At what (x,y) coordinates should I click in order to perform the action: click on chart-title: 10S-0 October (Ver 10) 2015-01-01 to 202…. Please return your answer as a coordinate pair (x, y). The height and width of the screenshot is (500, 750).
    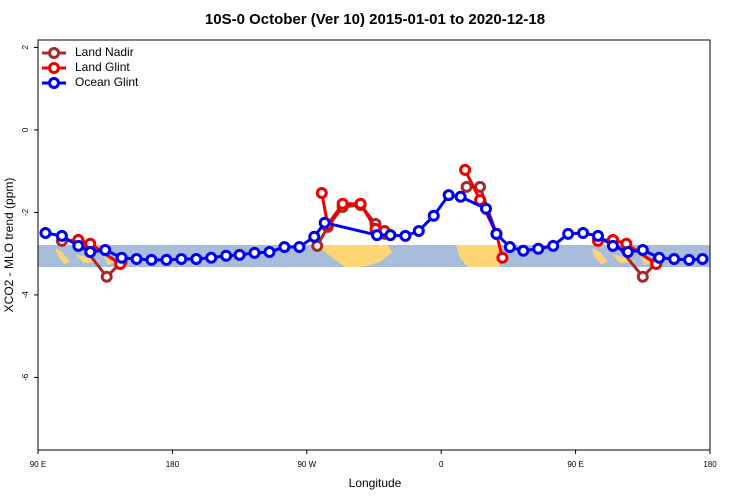
    Looking at the image, I should click on (375, 19).